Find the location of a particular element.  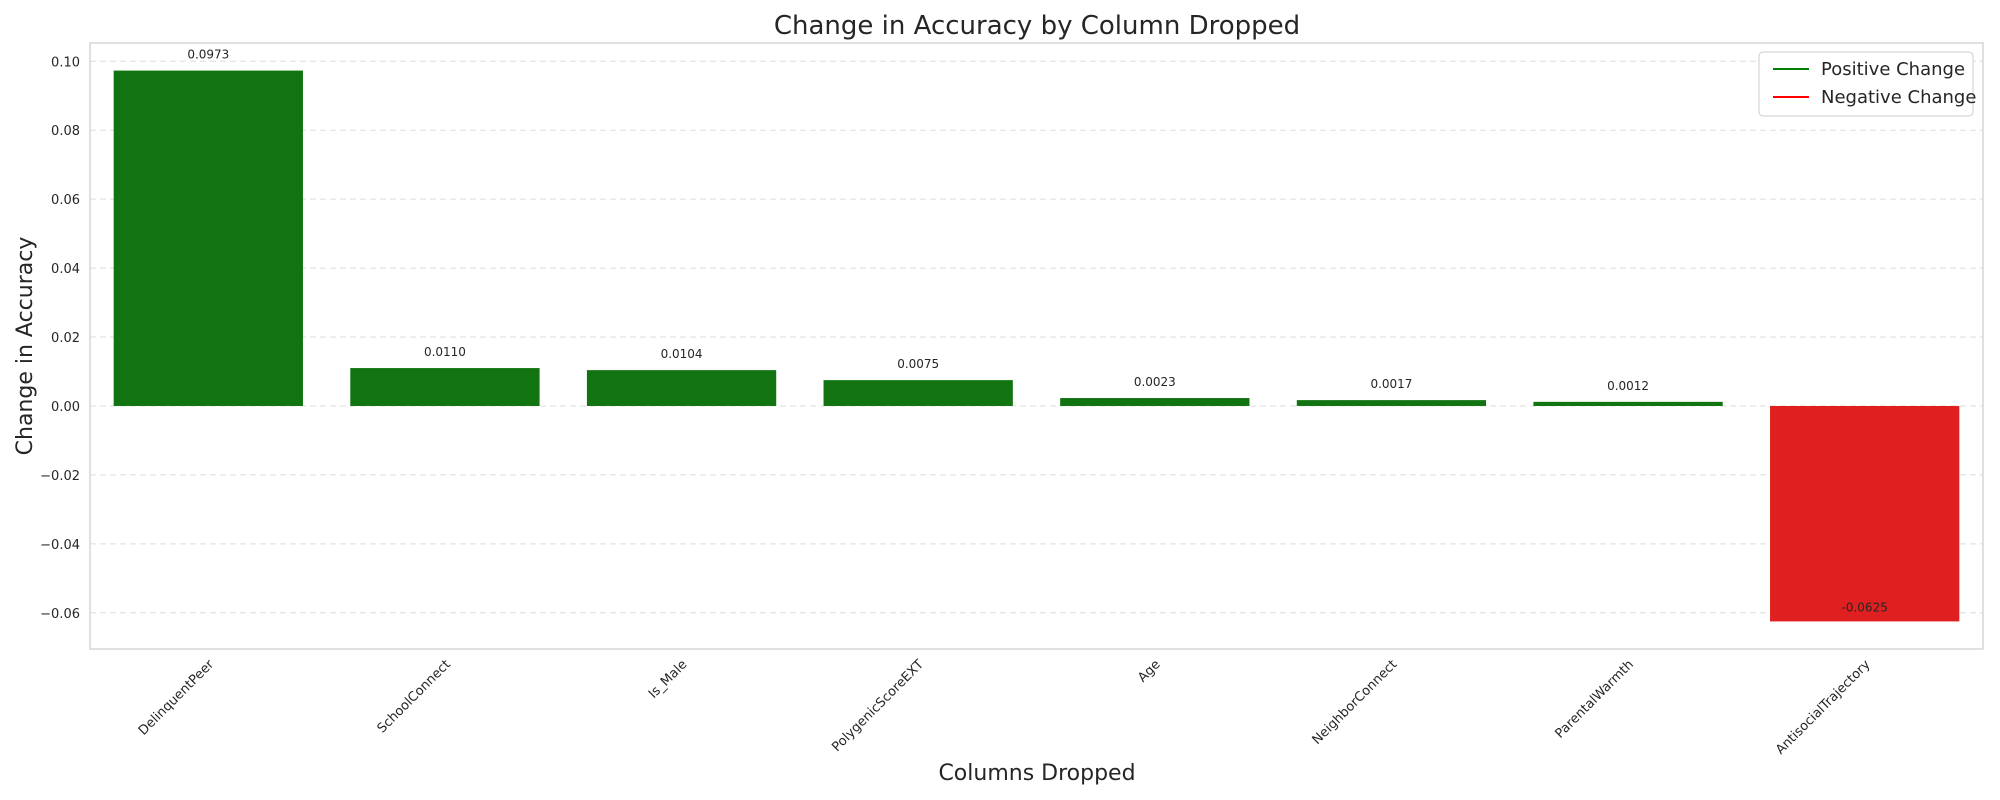

bar-parentalwarmth is located at coordinates (1628, 403).